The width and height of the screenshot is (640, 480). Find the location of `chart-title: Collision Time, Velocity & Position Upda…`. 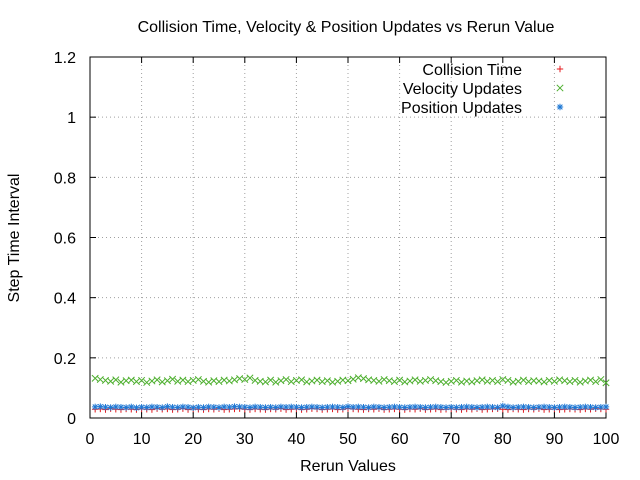

chart-title: Collision Time, Velocity & Position Upda… is located at coordinates (346, 27).